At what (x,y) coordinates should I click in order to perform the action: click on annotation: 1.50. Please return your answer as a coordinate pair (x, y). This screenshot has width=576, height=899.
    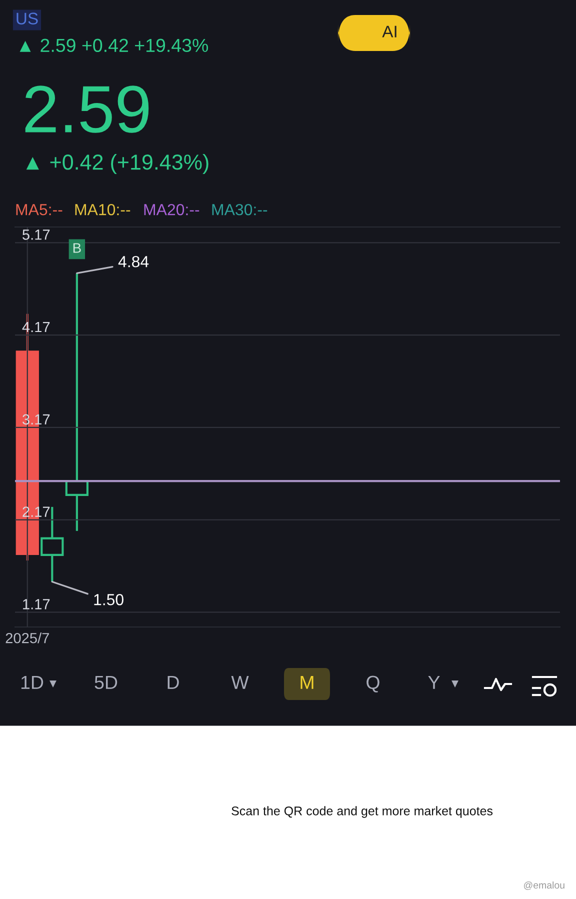
    Looking at the image, I should click on (109, 600).